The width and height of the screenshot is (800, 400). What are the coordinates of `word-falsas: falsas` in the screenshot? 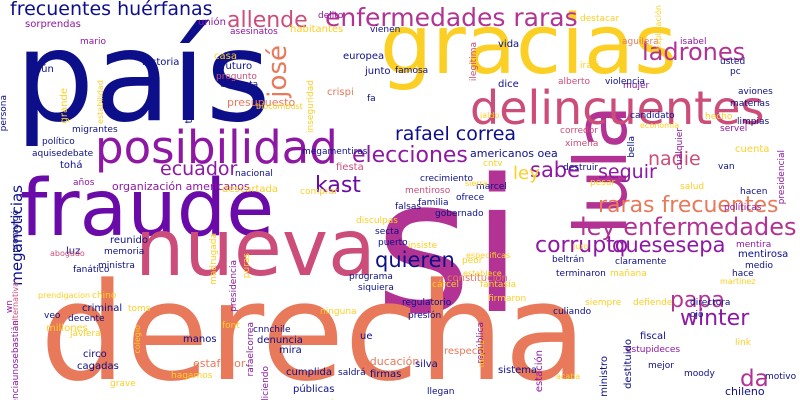 It's located at (408, 207).